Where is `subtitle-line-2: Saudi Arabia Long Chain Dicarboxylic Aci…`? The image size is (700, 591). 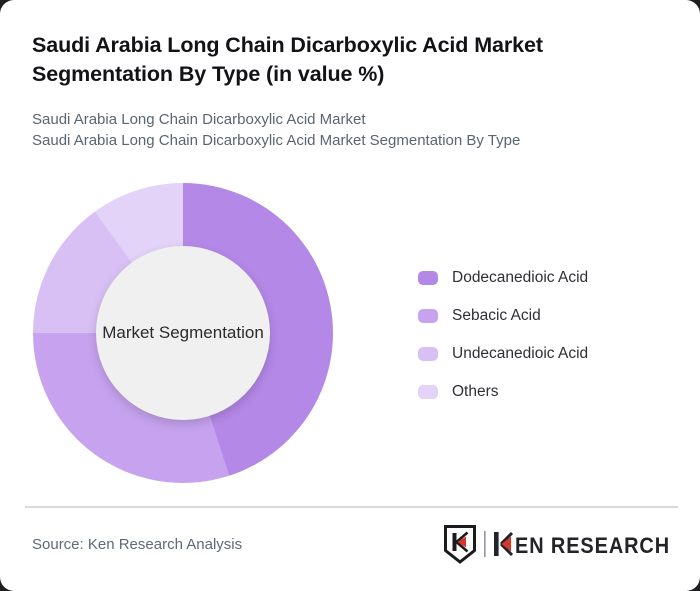 subtitle-line-2: Saudi Arabia Long Chain Dicarboxylic Aci… is located at coordinates (276, 140).